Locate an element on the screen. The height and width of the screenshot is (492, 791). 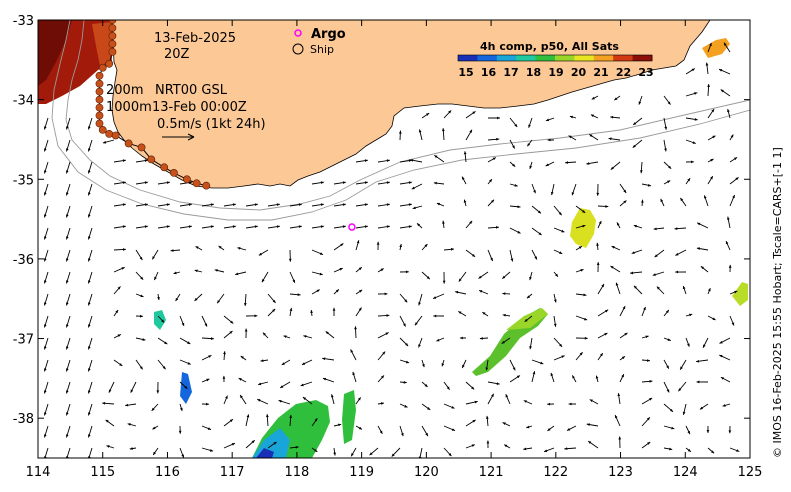
ship-legend-icon is located at coordinates (298, 49).